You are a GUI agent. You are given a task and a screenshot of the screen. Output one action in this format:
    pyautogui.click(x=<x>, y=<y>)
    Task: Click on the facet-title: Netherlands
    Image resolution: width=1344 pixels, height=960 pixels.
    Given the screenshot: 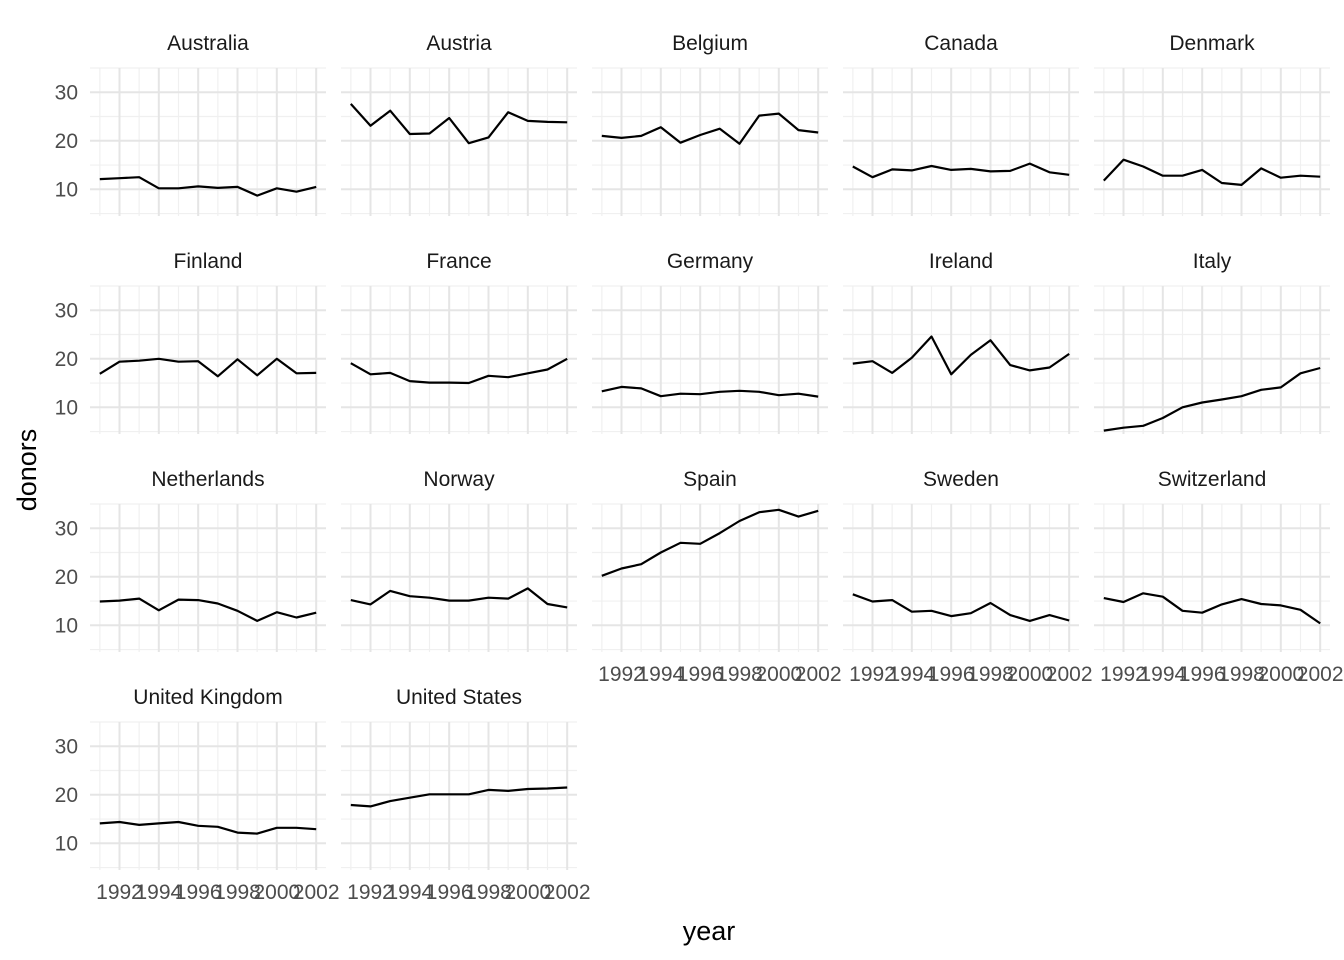 What is the action you would take?
    pyautogui.click(x=207, y=479)
    